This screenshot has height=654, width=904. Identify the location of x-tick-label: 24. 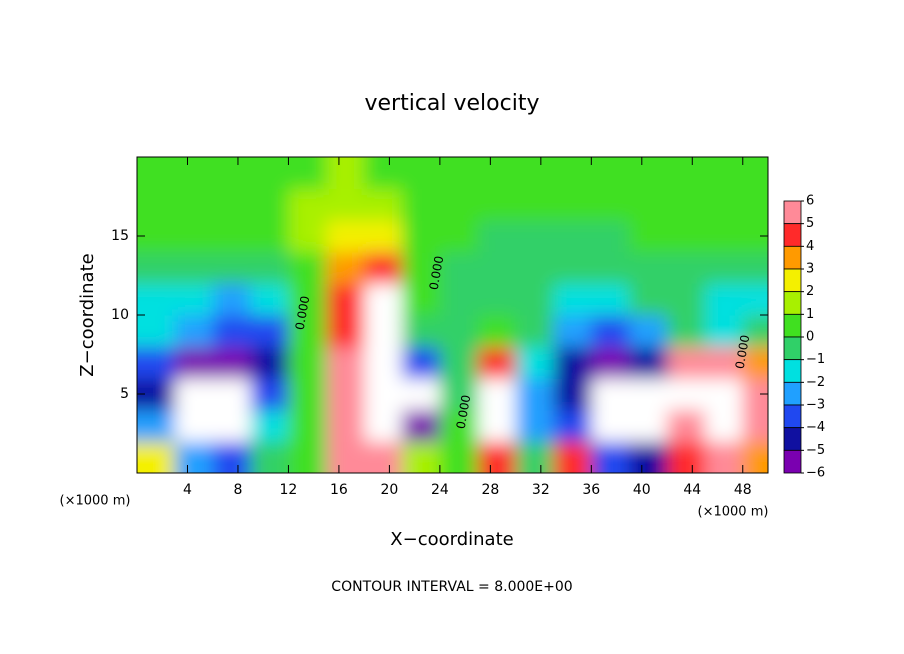
(440, 490).